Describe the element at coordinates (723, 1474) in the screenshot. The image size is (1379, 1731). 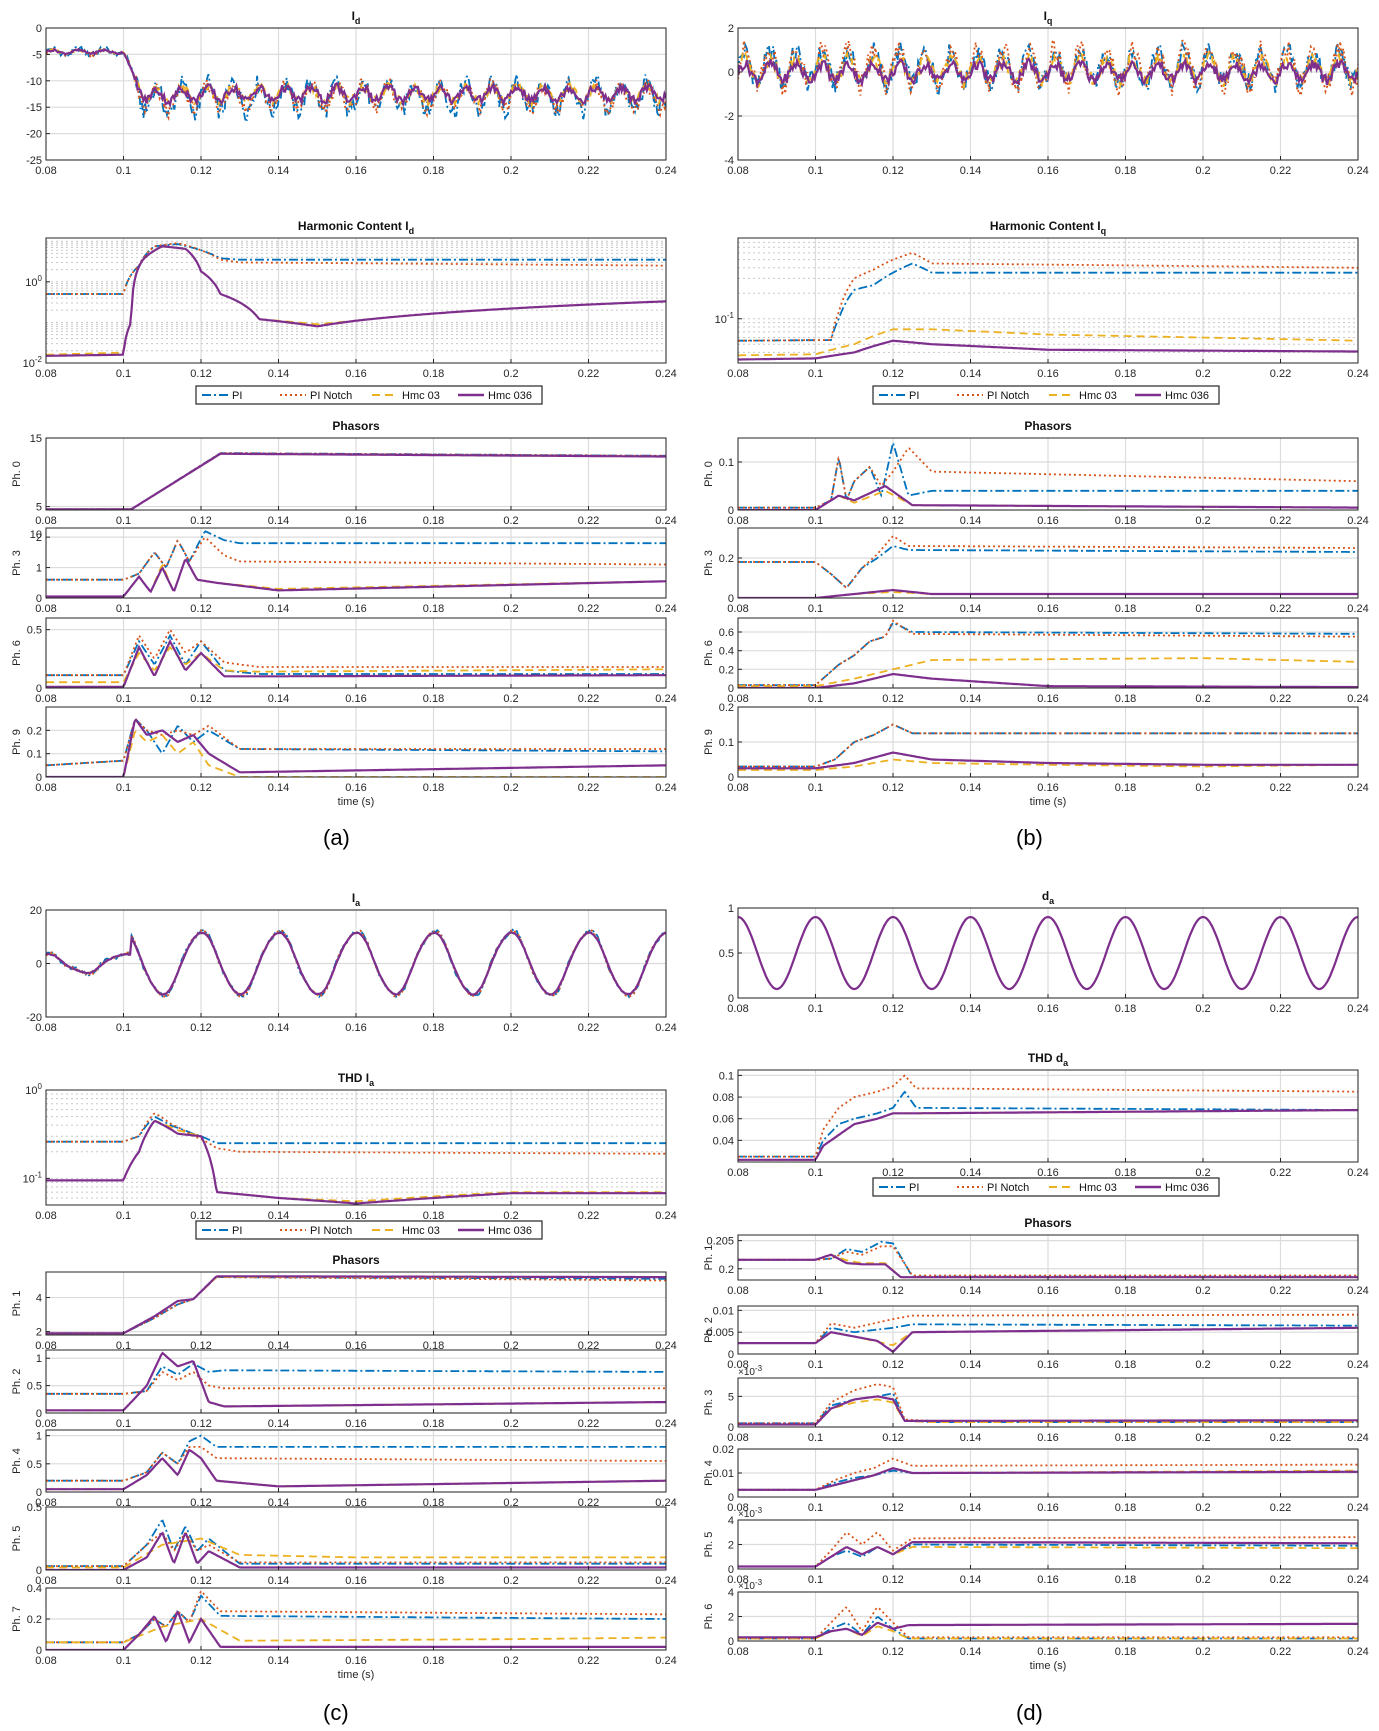
I see `y-tick-label: 0.01` at that location.